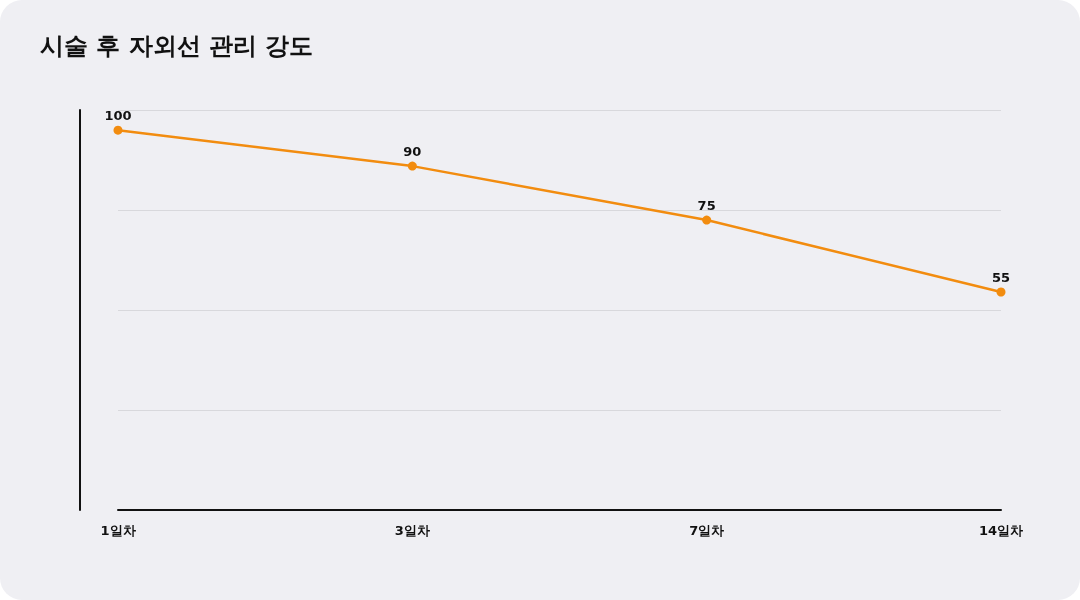  I want to click on data-label: 90, so click(412, 151).